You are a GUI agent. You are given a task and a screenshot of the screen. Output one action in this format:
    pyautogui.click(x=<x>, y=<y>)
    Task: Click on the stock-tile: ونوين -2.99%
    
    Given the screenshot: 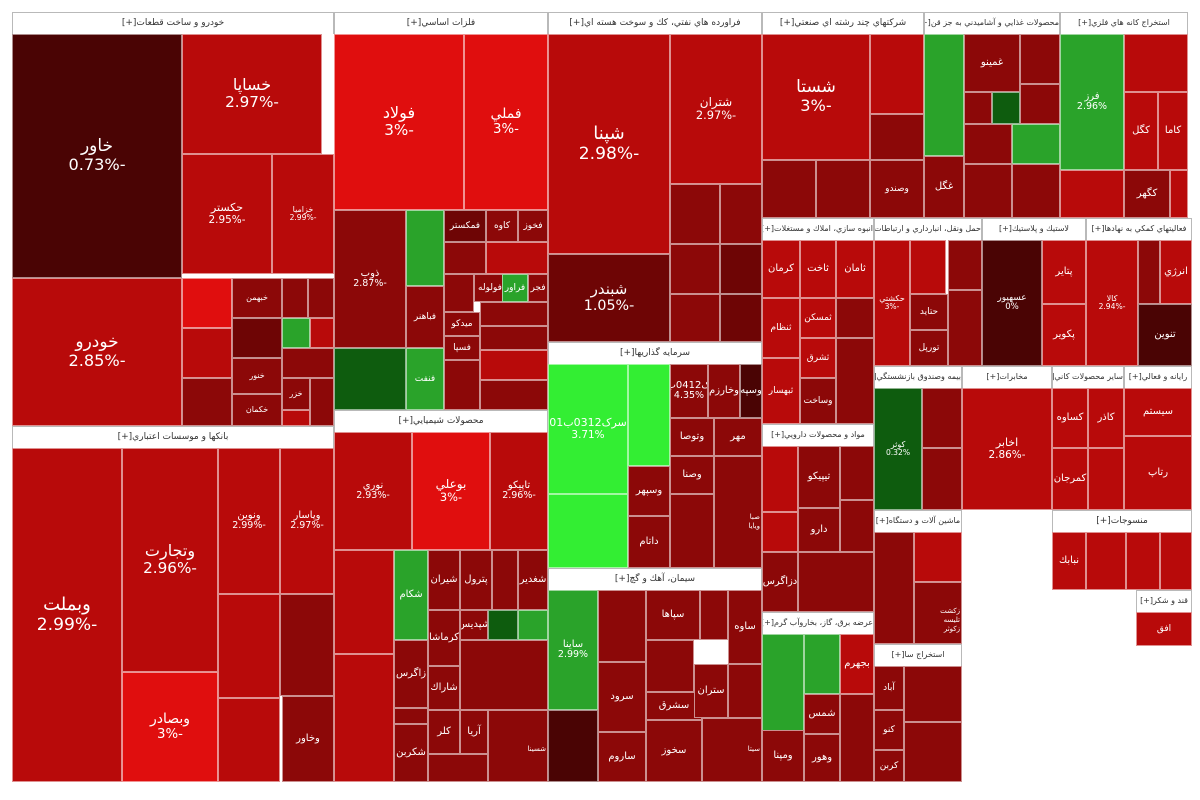 What is the action you would take?
    pyautogui.click(x=249, y=521)
    